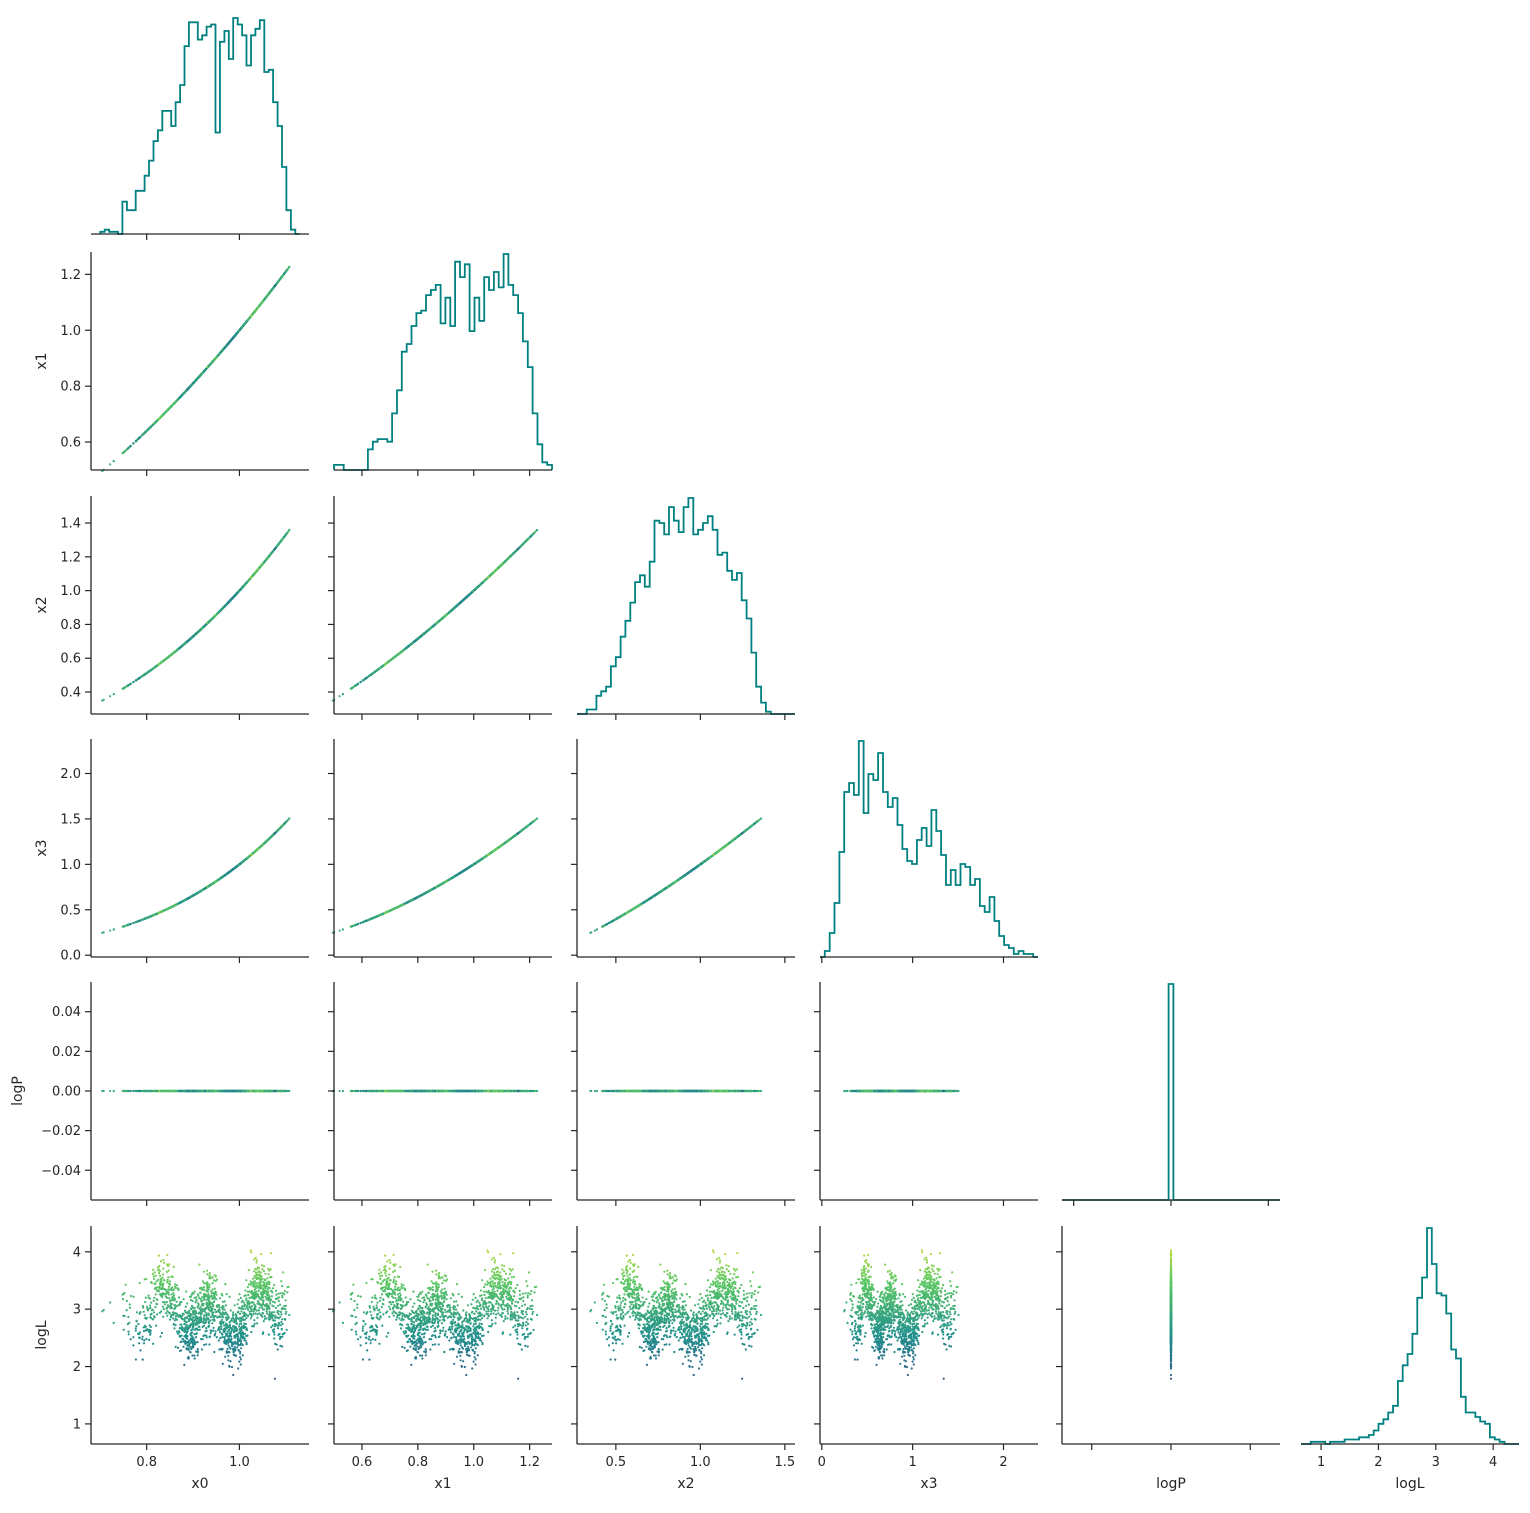 The height and width of the screenshot is (1513, 1530). What do you see at coordinates (70, 524) in the screenshot?
I see `y-tick-label: 1.4` at bounding box center [70, 524].